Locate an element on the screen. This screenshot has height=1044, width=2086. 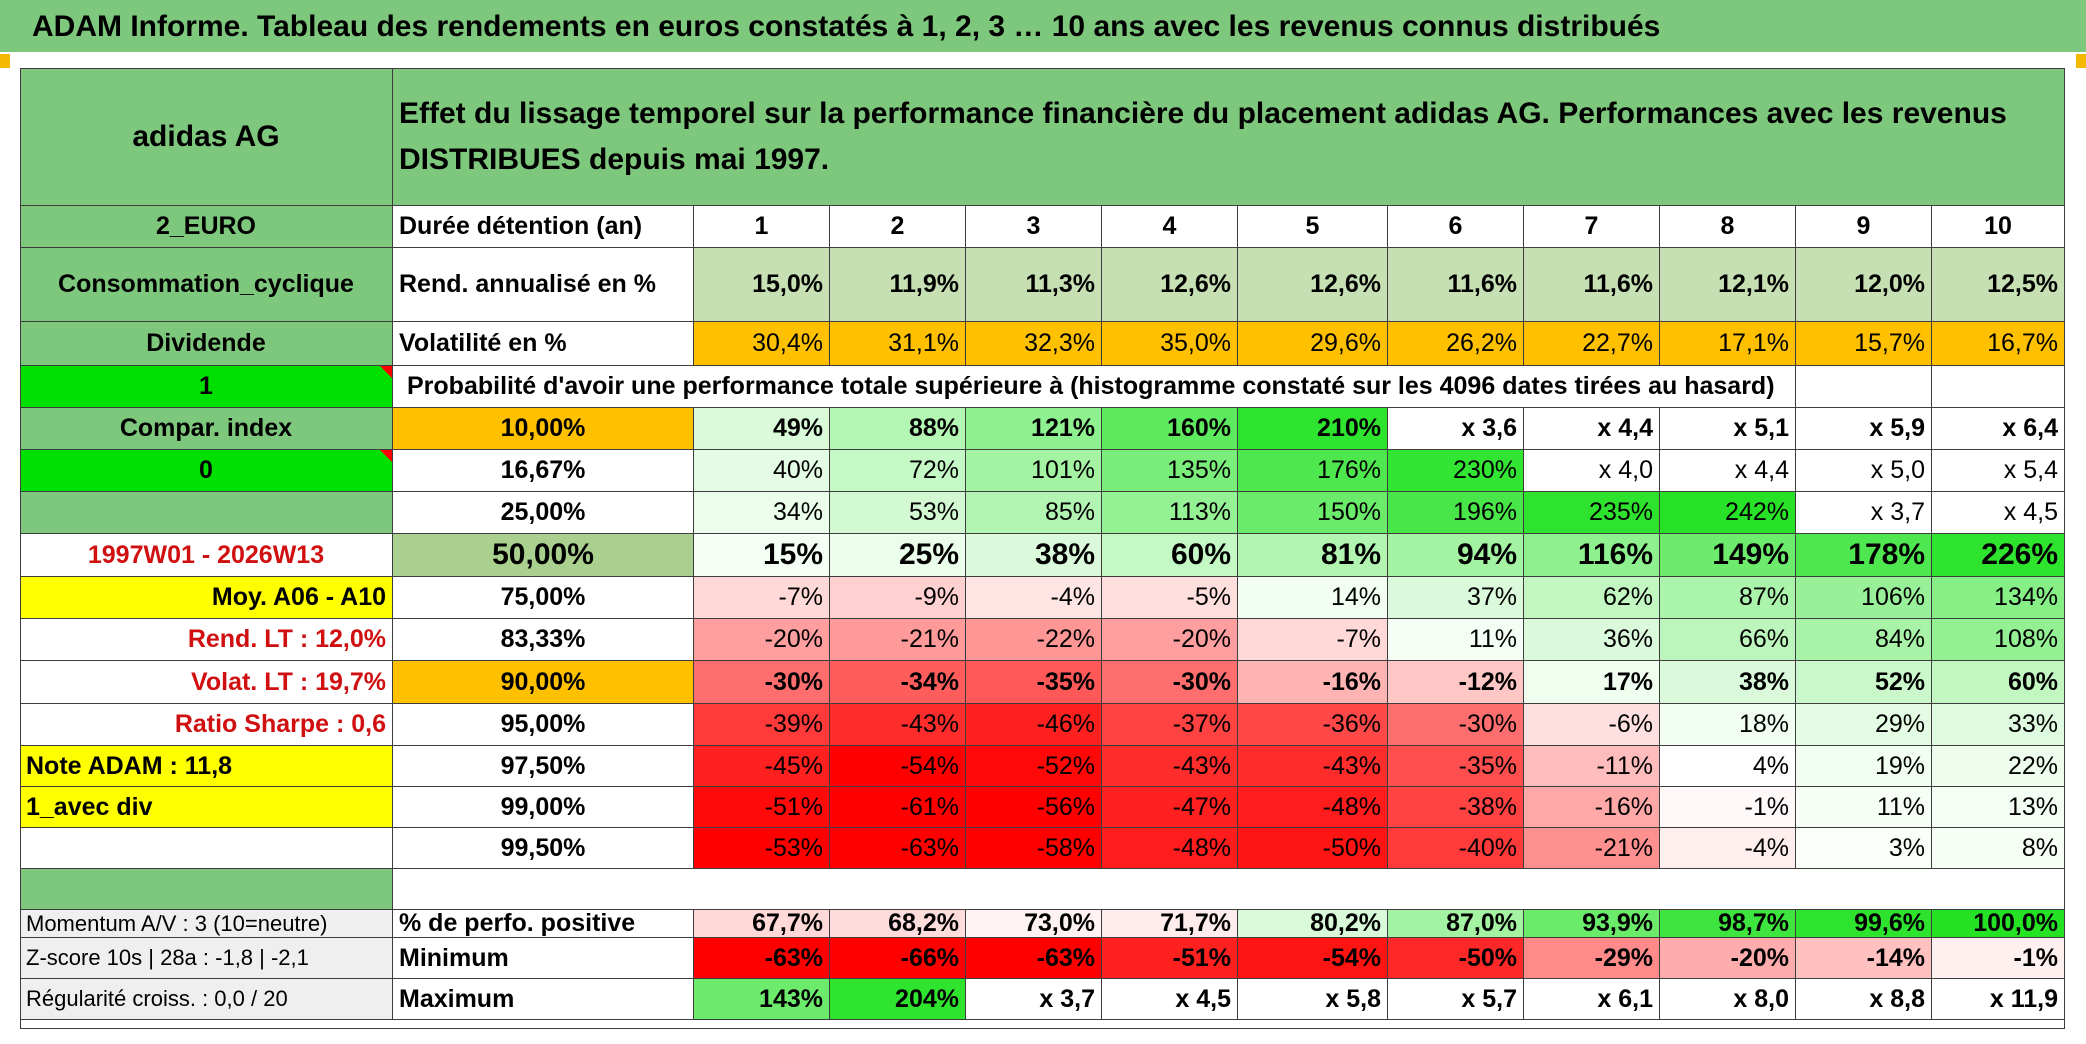
summary-cell: x 6,1 is located at coordinates (1592, 999).